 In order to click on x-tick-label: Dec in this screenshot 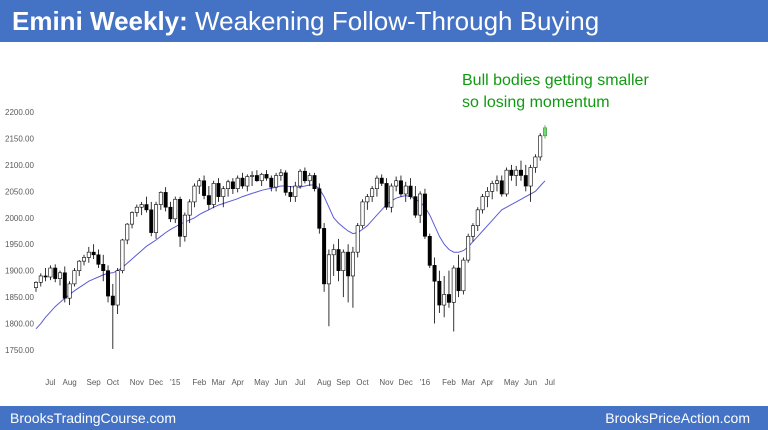, I will do `click(406, 382)`.